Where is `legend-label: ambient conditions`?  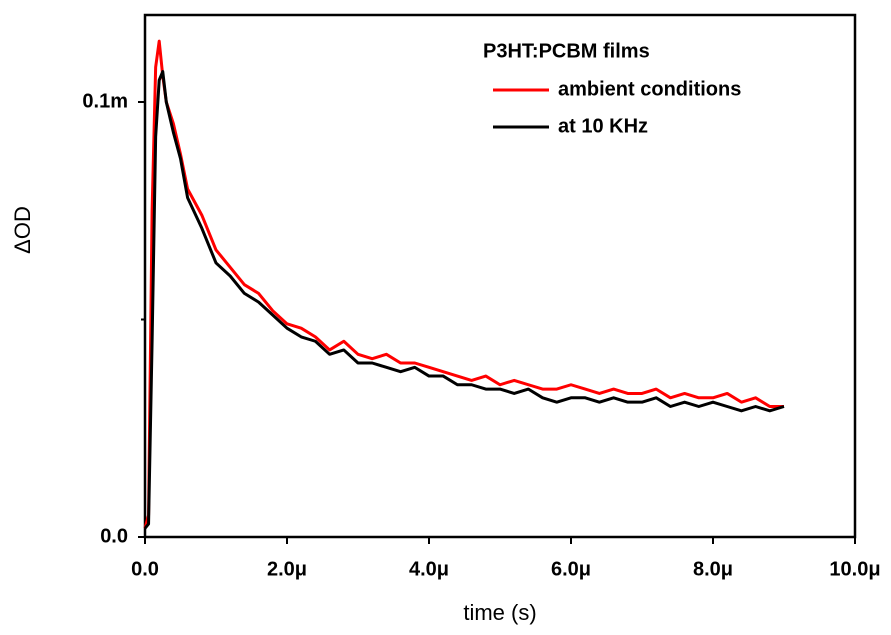 legend-label: ambient conditions is located at coordinates (649, 89).